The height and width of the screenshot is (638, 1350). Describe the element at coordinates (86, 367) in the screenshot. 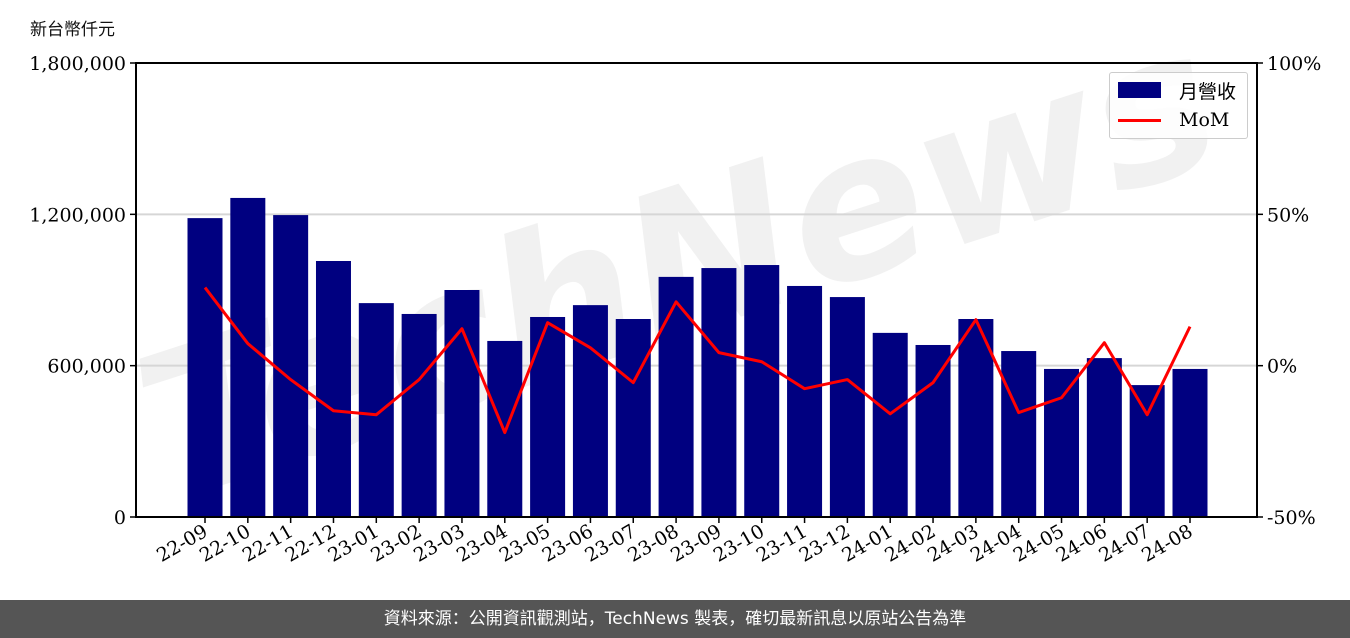

I see `y-left-tick-label: 600,000` at that location.